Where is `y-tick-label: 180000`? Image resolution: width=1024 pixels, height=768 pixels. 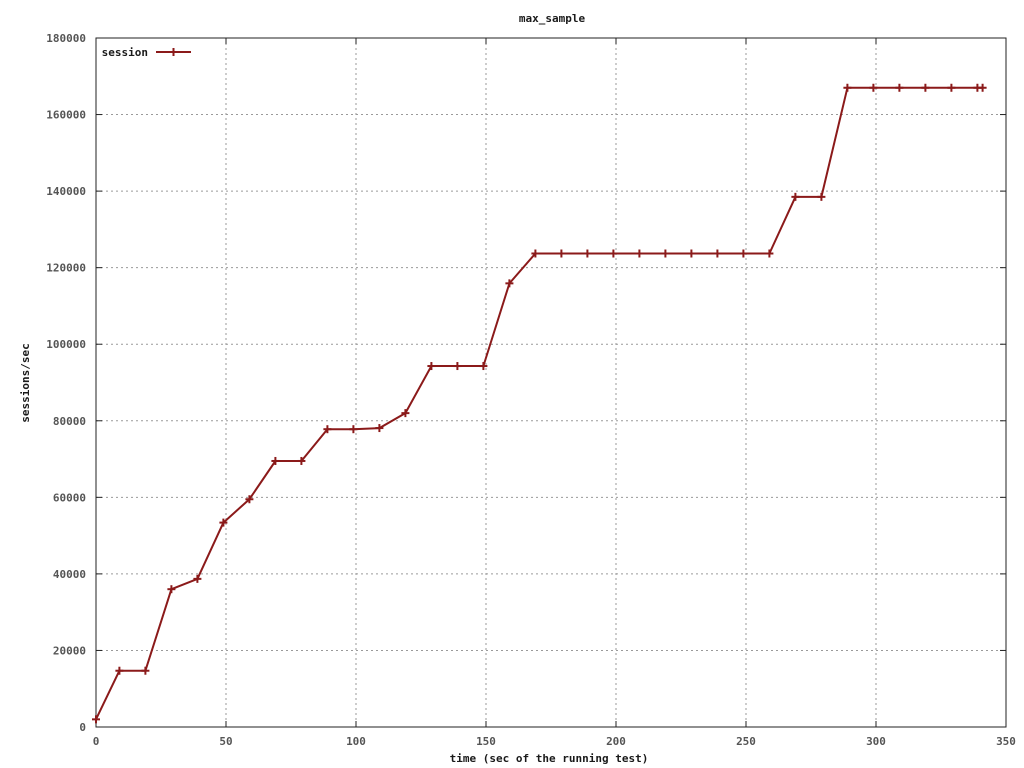 y-tick-label: 180000 is located at coordinates (66, 38).